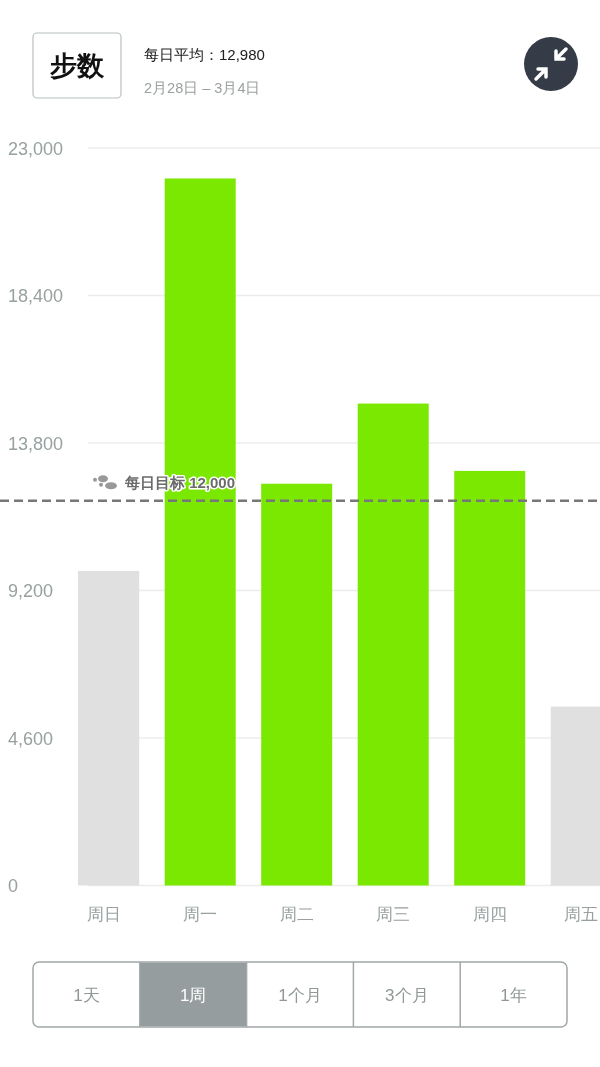 The image size is (600, 1067). Describe the element at coordinates (31, 591) in the screenshot. I see `y-tick-label: 9,200` at that location.